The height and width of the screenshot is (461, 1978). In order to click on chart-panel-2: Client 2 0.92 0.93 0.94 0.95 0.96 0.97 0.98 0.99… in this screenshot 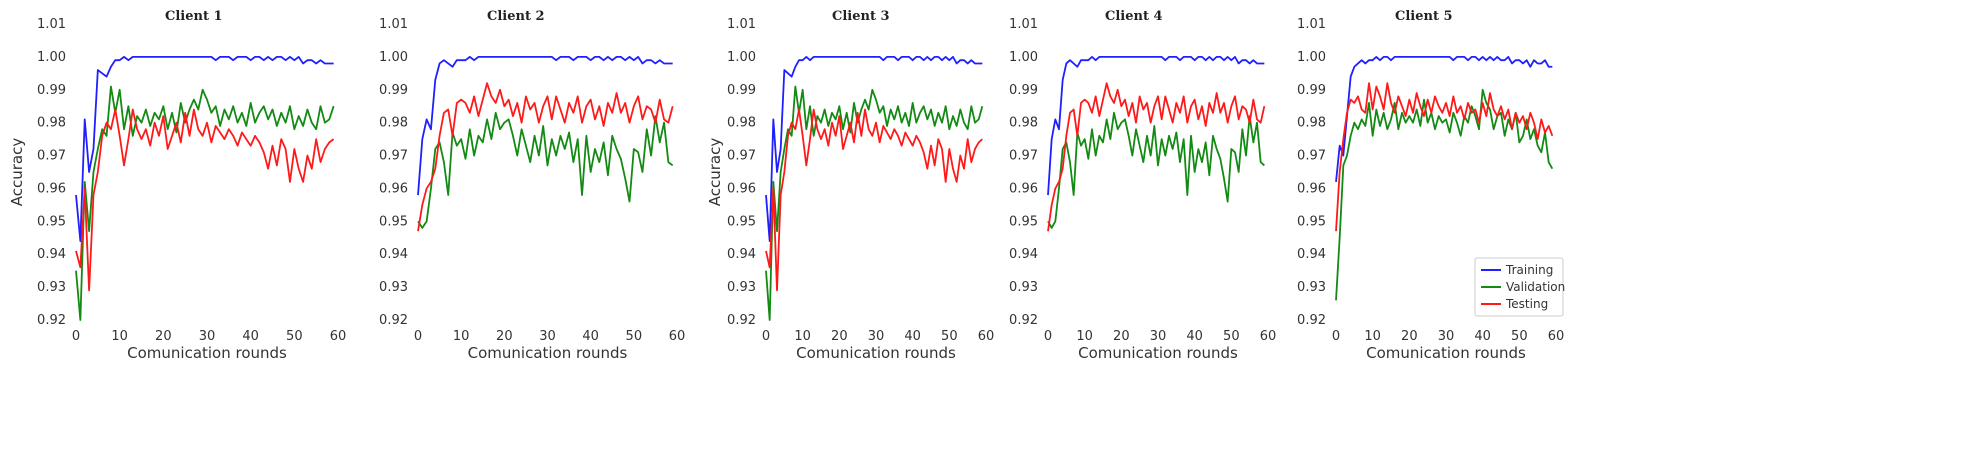, I will do `click(532, 185)`.